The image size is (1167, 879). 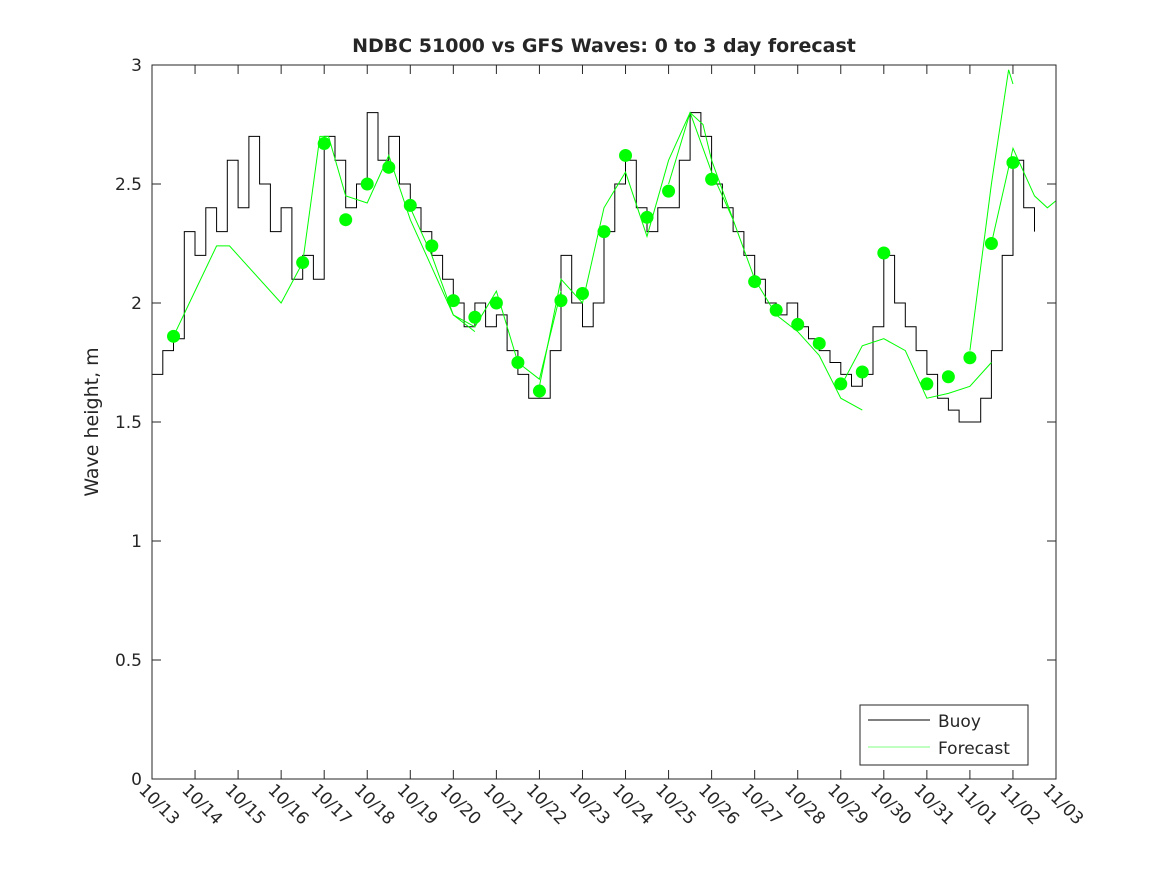 What do you see at coordinates (959, 722) in the screenshot?
I see `legend-buoy-label: Buoy` at bounding box center [959, 722].